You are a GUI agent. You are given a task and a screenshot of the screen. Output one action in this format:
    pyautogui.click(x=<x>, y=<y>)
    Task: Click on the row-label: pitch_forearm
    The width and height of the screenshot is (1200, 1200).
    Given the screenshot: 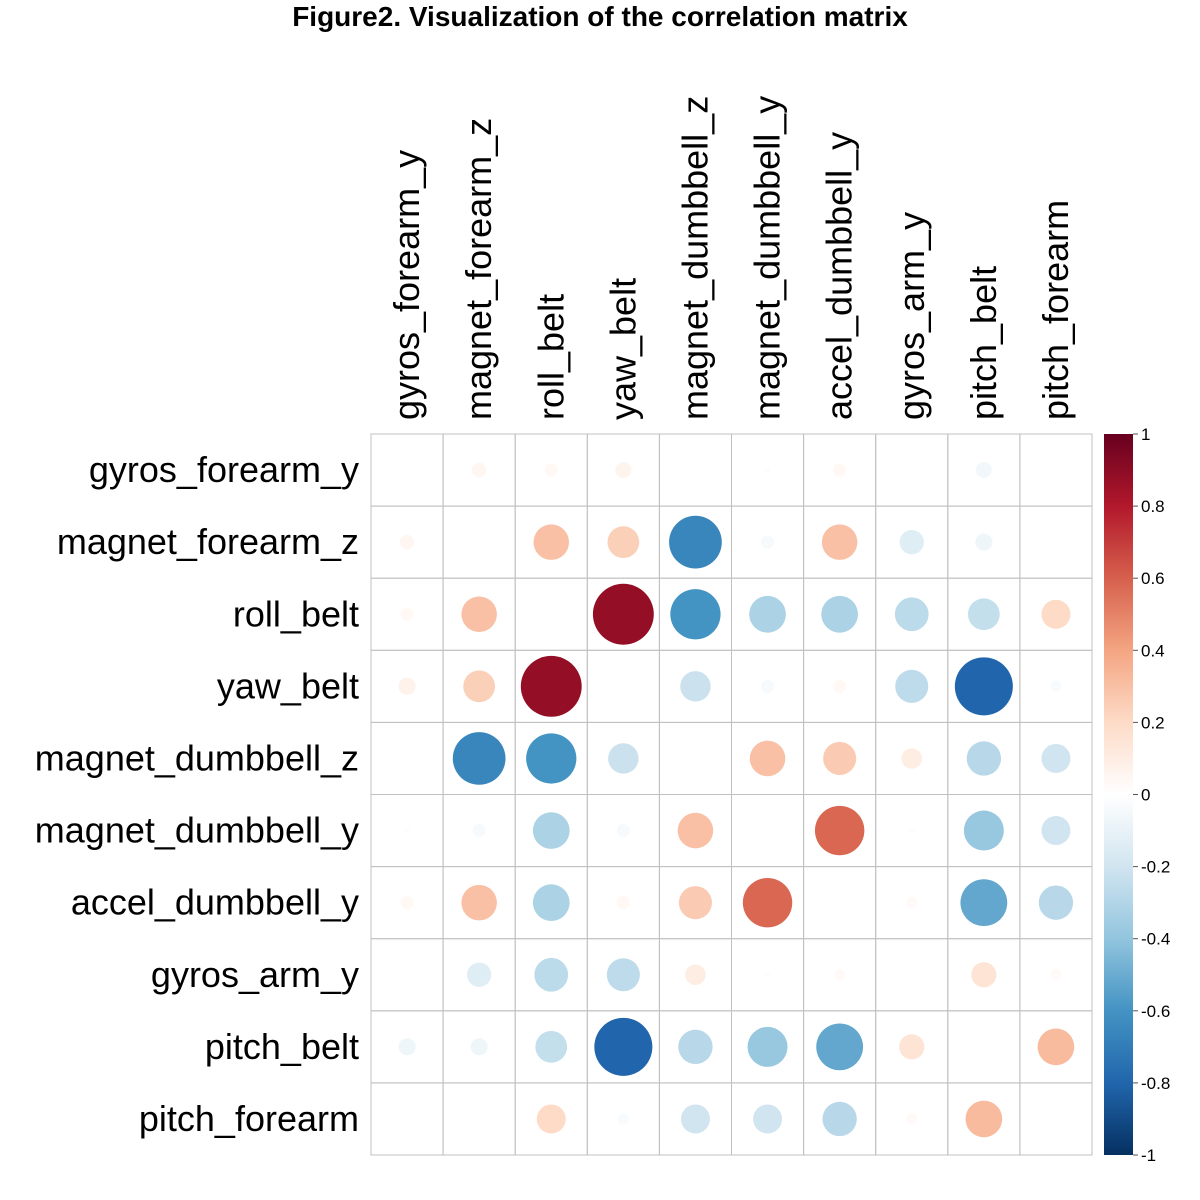 What is the action you would take?
    pyautogui.click(x=249, y=1118)
    